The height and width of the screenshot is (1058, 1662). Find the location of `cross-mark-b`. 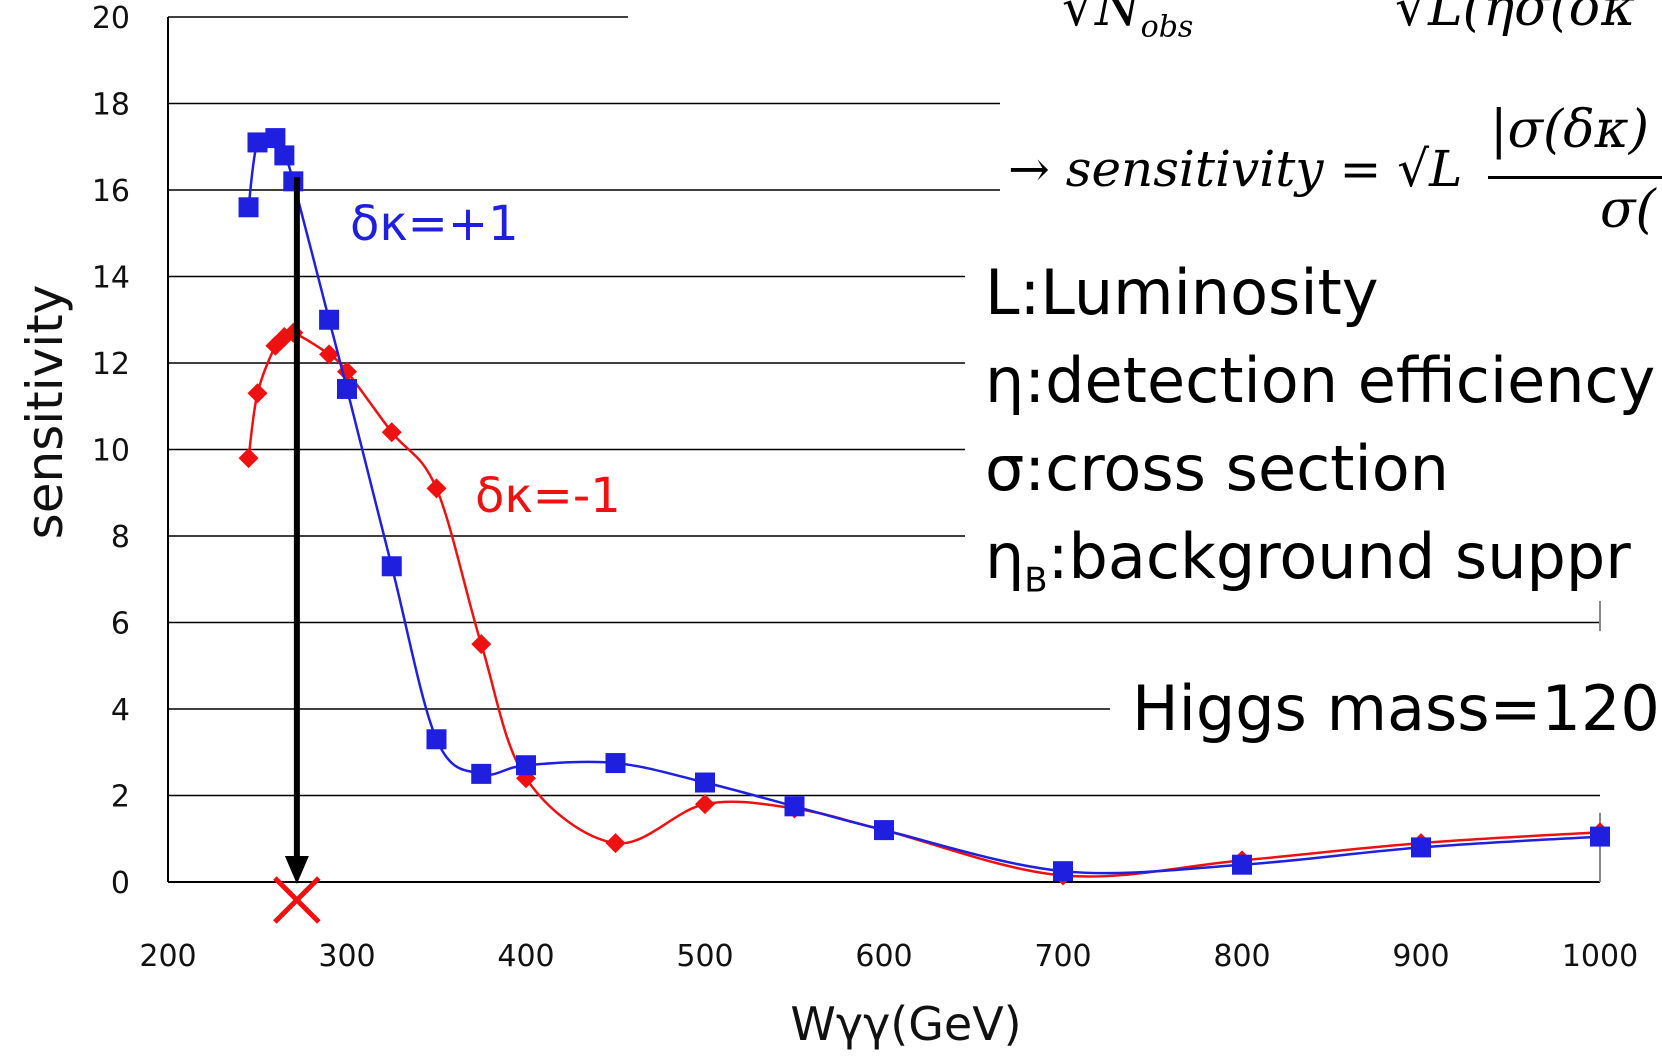

cross-mark-b is located at coordinates (297, 900).